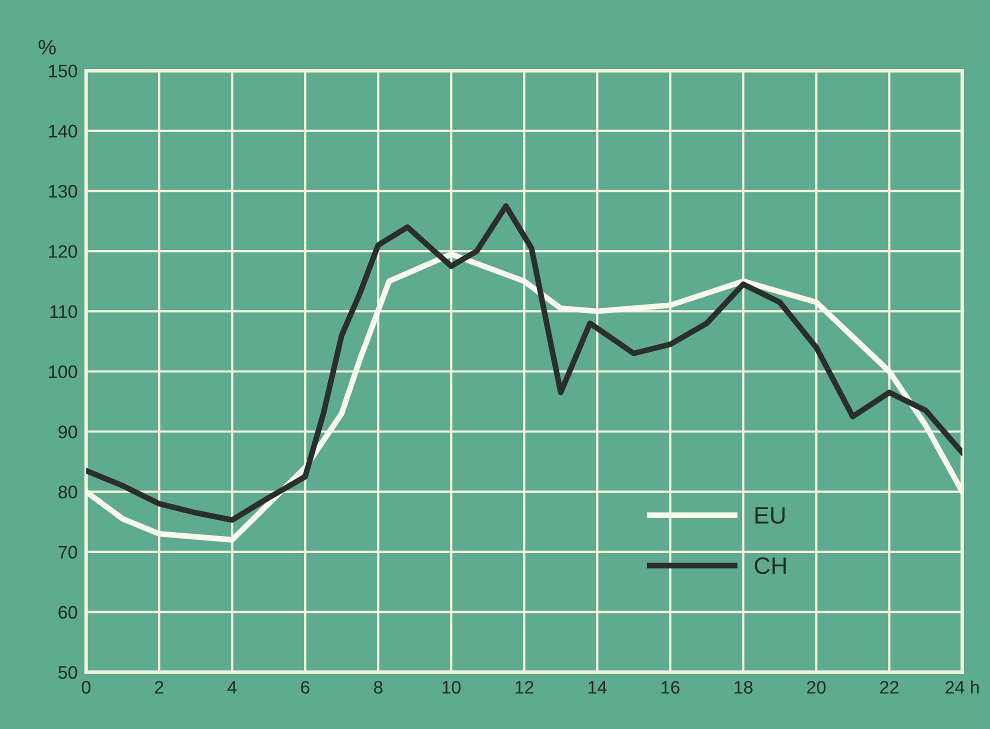  Describe the element at coordinates (451, 687) in the screenshot. I see `x-tick-label: 10` at that location.